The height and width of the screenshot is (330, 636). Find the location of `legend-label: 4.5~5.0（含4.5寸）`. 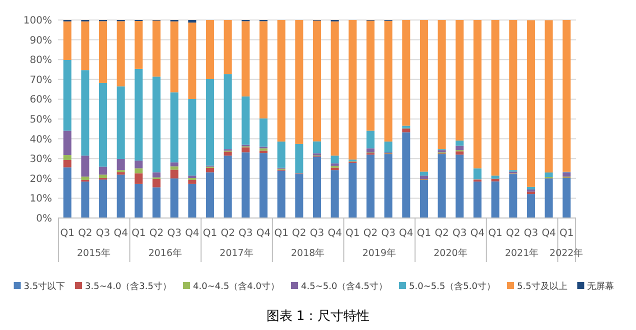

legend-label: 4.5~5.0（含4.5寸） is located at coordinates (344, 286).